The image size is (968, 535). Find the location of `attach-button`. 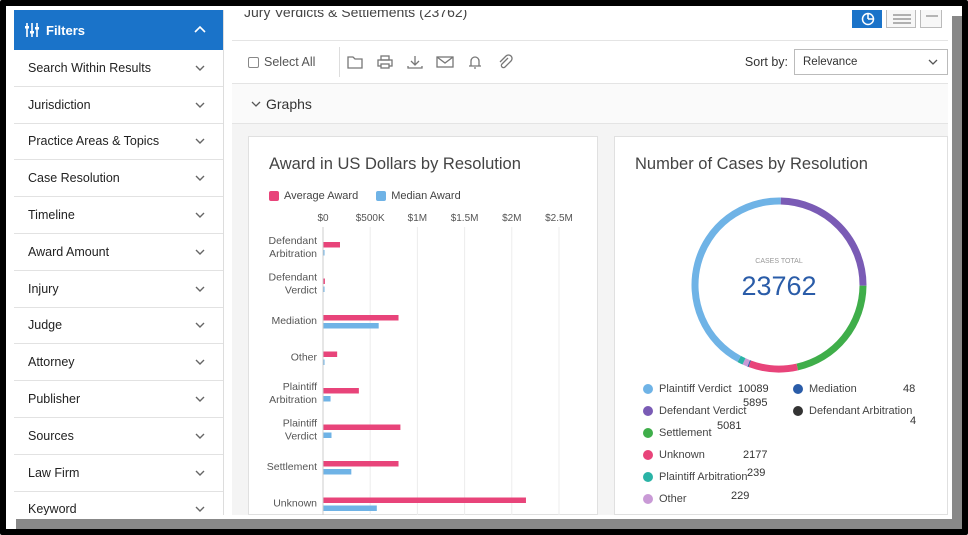

attach-button is located at coordinates (505, 62).